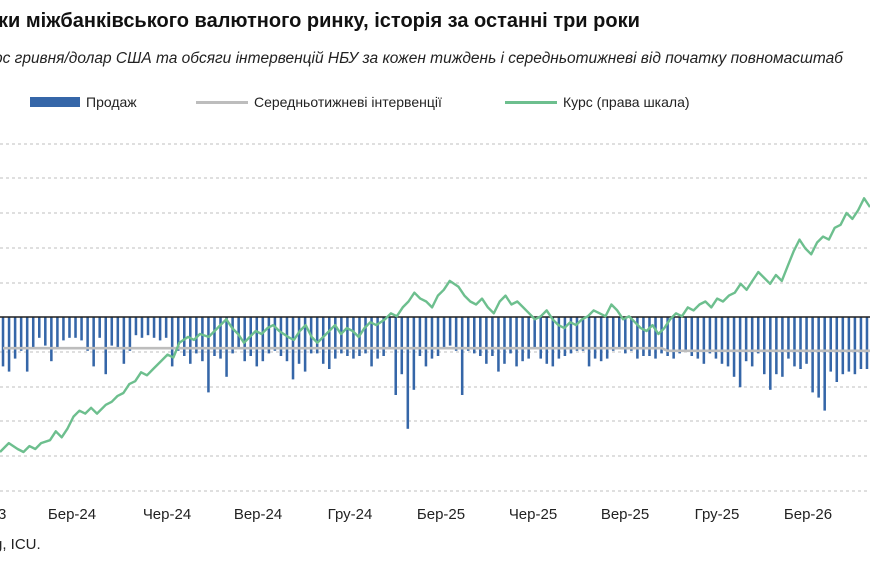 The width and height of the screenshot is (870, 570). Describe the element at coordinates (20, 544) in the screenshot. I see `chart-source: g, ICU.` at that location.